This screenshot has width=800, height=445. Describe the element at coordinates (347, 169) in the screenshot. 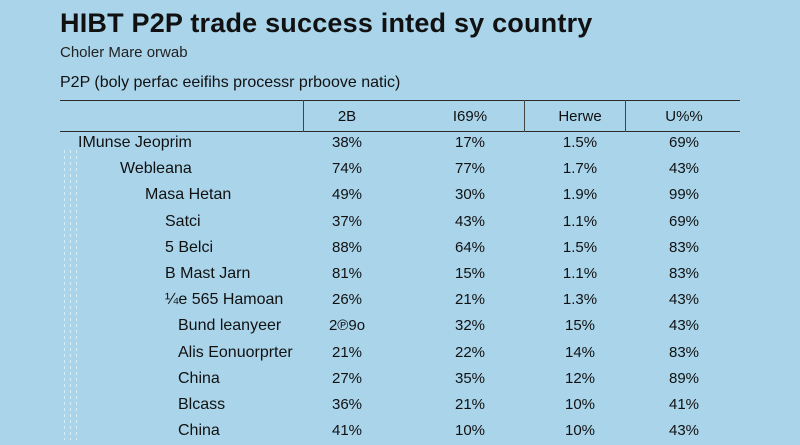

I see `table-cell: 74%` at that location.